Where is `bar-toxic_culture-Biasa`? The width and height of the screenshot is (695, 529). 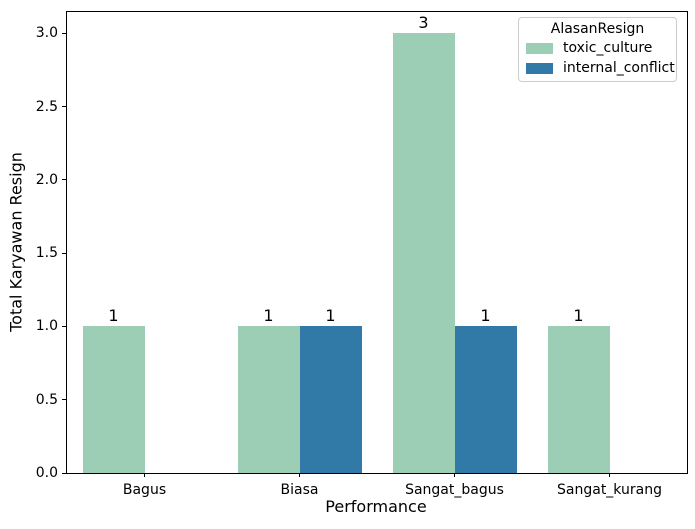 bar-toxic_culture-Biasa is located at coordinates (268, 399).